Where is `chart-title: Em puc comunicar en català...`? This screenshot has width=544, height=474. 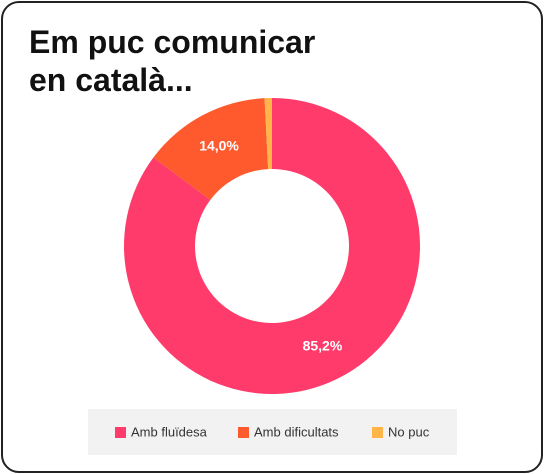 chart-title: Em puc comunicar en català... is located at coordinates (172, 61).